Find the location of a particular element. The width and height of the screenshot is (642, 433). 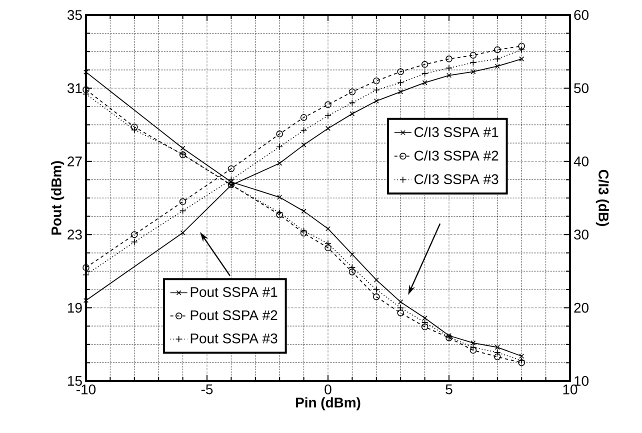

y-tick-label: 15 is located at coordinates (75, 381).